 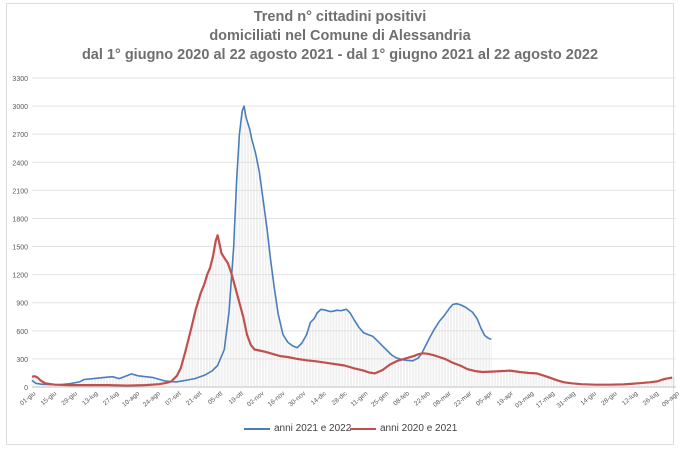 I want to click on x-tick-label: 19-ott, so click(x=236, y=398).